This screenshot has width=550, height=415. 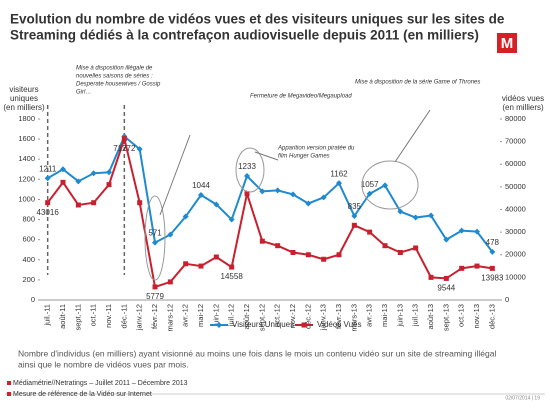 I want to click on y2-tick-label: 20000, so click(x=515, y=254).